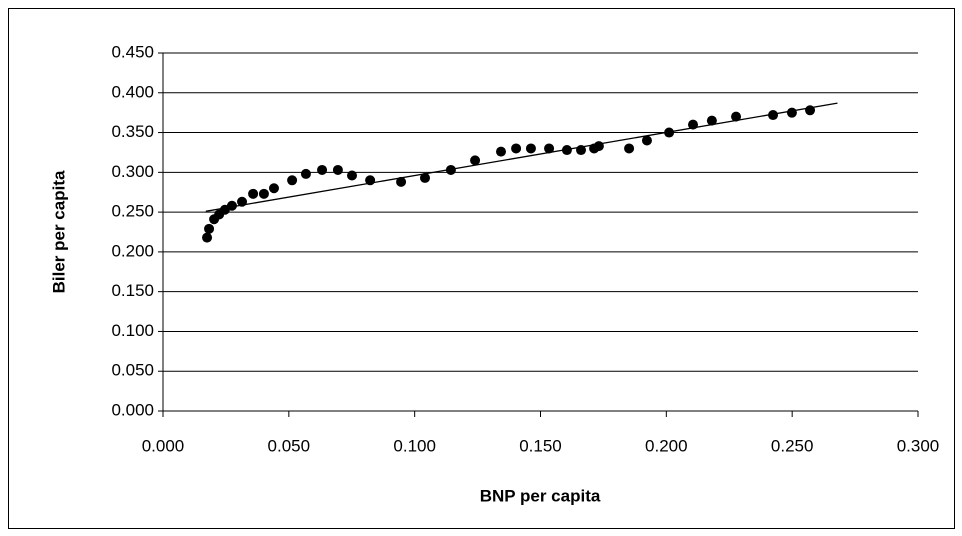  What do you see at coordinates (792, 445) in the screenshot?
I see `x-tick-label: 0.250` at bounding box center [792, 445].